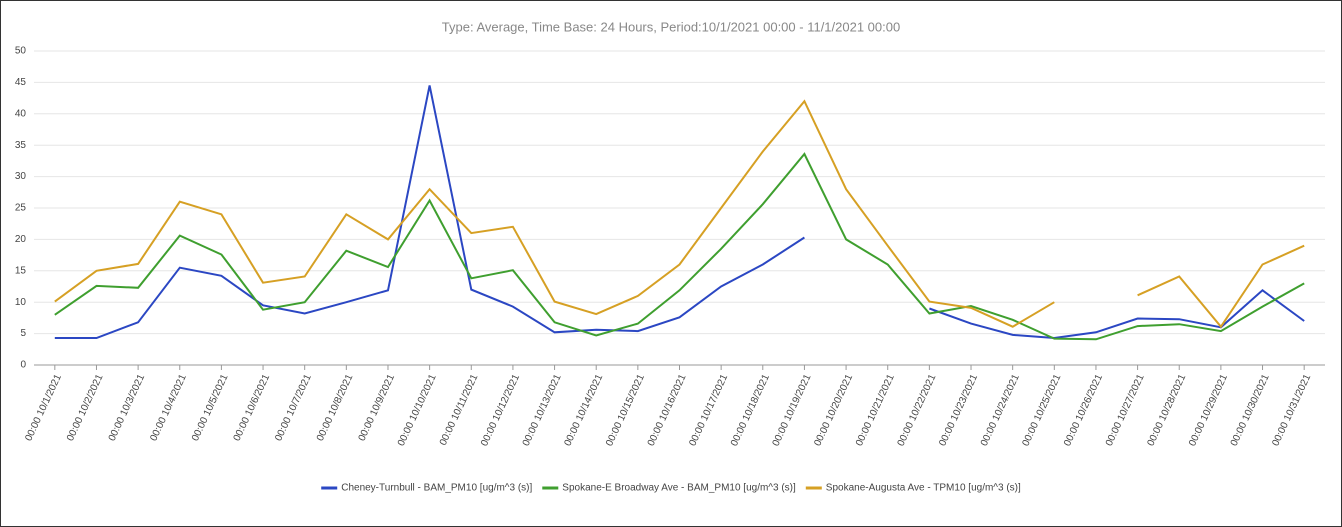  I want to click on y-tick-label: 30, so click(21, 176).